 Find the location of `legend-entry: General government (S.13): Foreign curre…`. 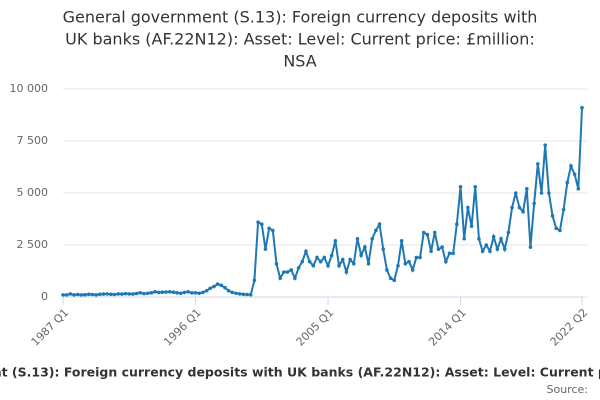

legend-entry: General government (S.13): Foreign curre… is located at coordinates (300, 372).